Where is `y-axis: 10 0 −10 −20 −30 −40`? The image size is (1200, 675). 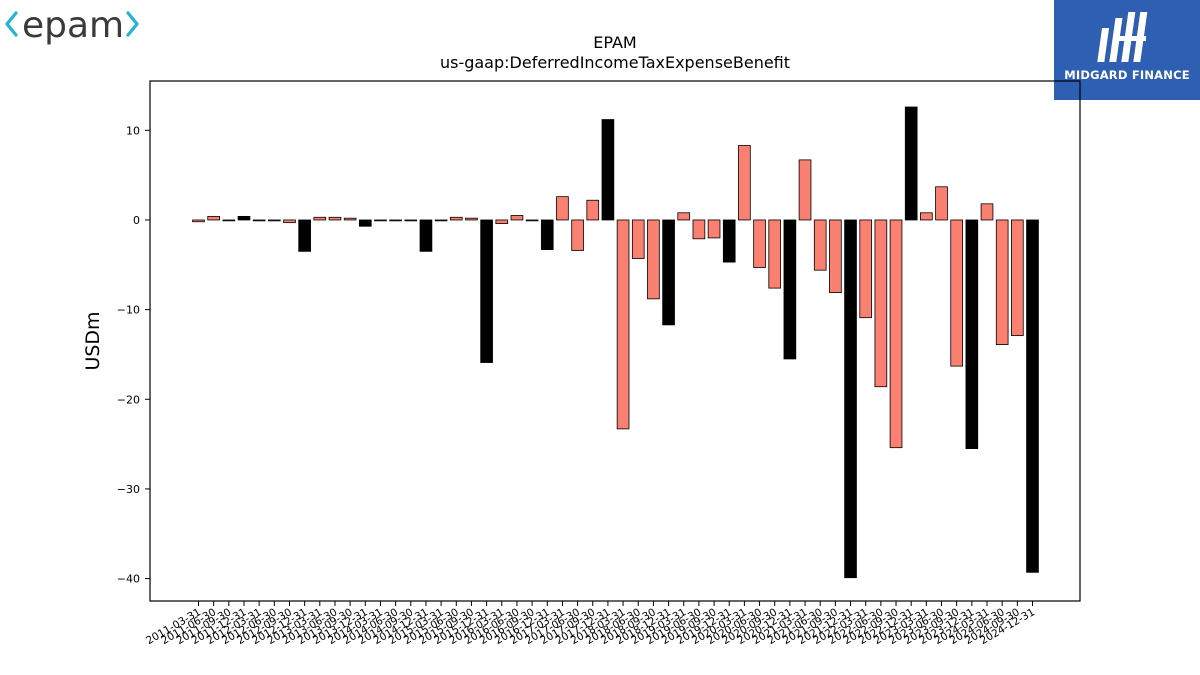 y-axis: 10 0 −10 −20 −30 −40 is located at coordinates (133, 355).